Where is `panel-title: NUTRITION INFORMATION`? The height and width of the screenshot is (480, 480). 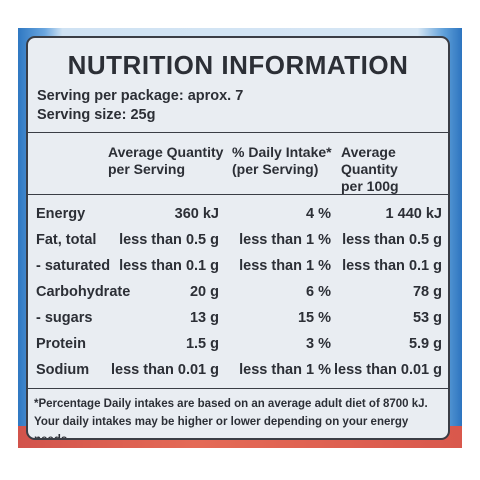 panel-title: NUTRITION INFORMATION is located at coordinates (238, 65).